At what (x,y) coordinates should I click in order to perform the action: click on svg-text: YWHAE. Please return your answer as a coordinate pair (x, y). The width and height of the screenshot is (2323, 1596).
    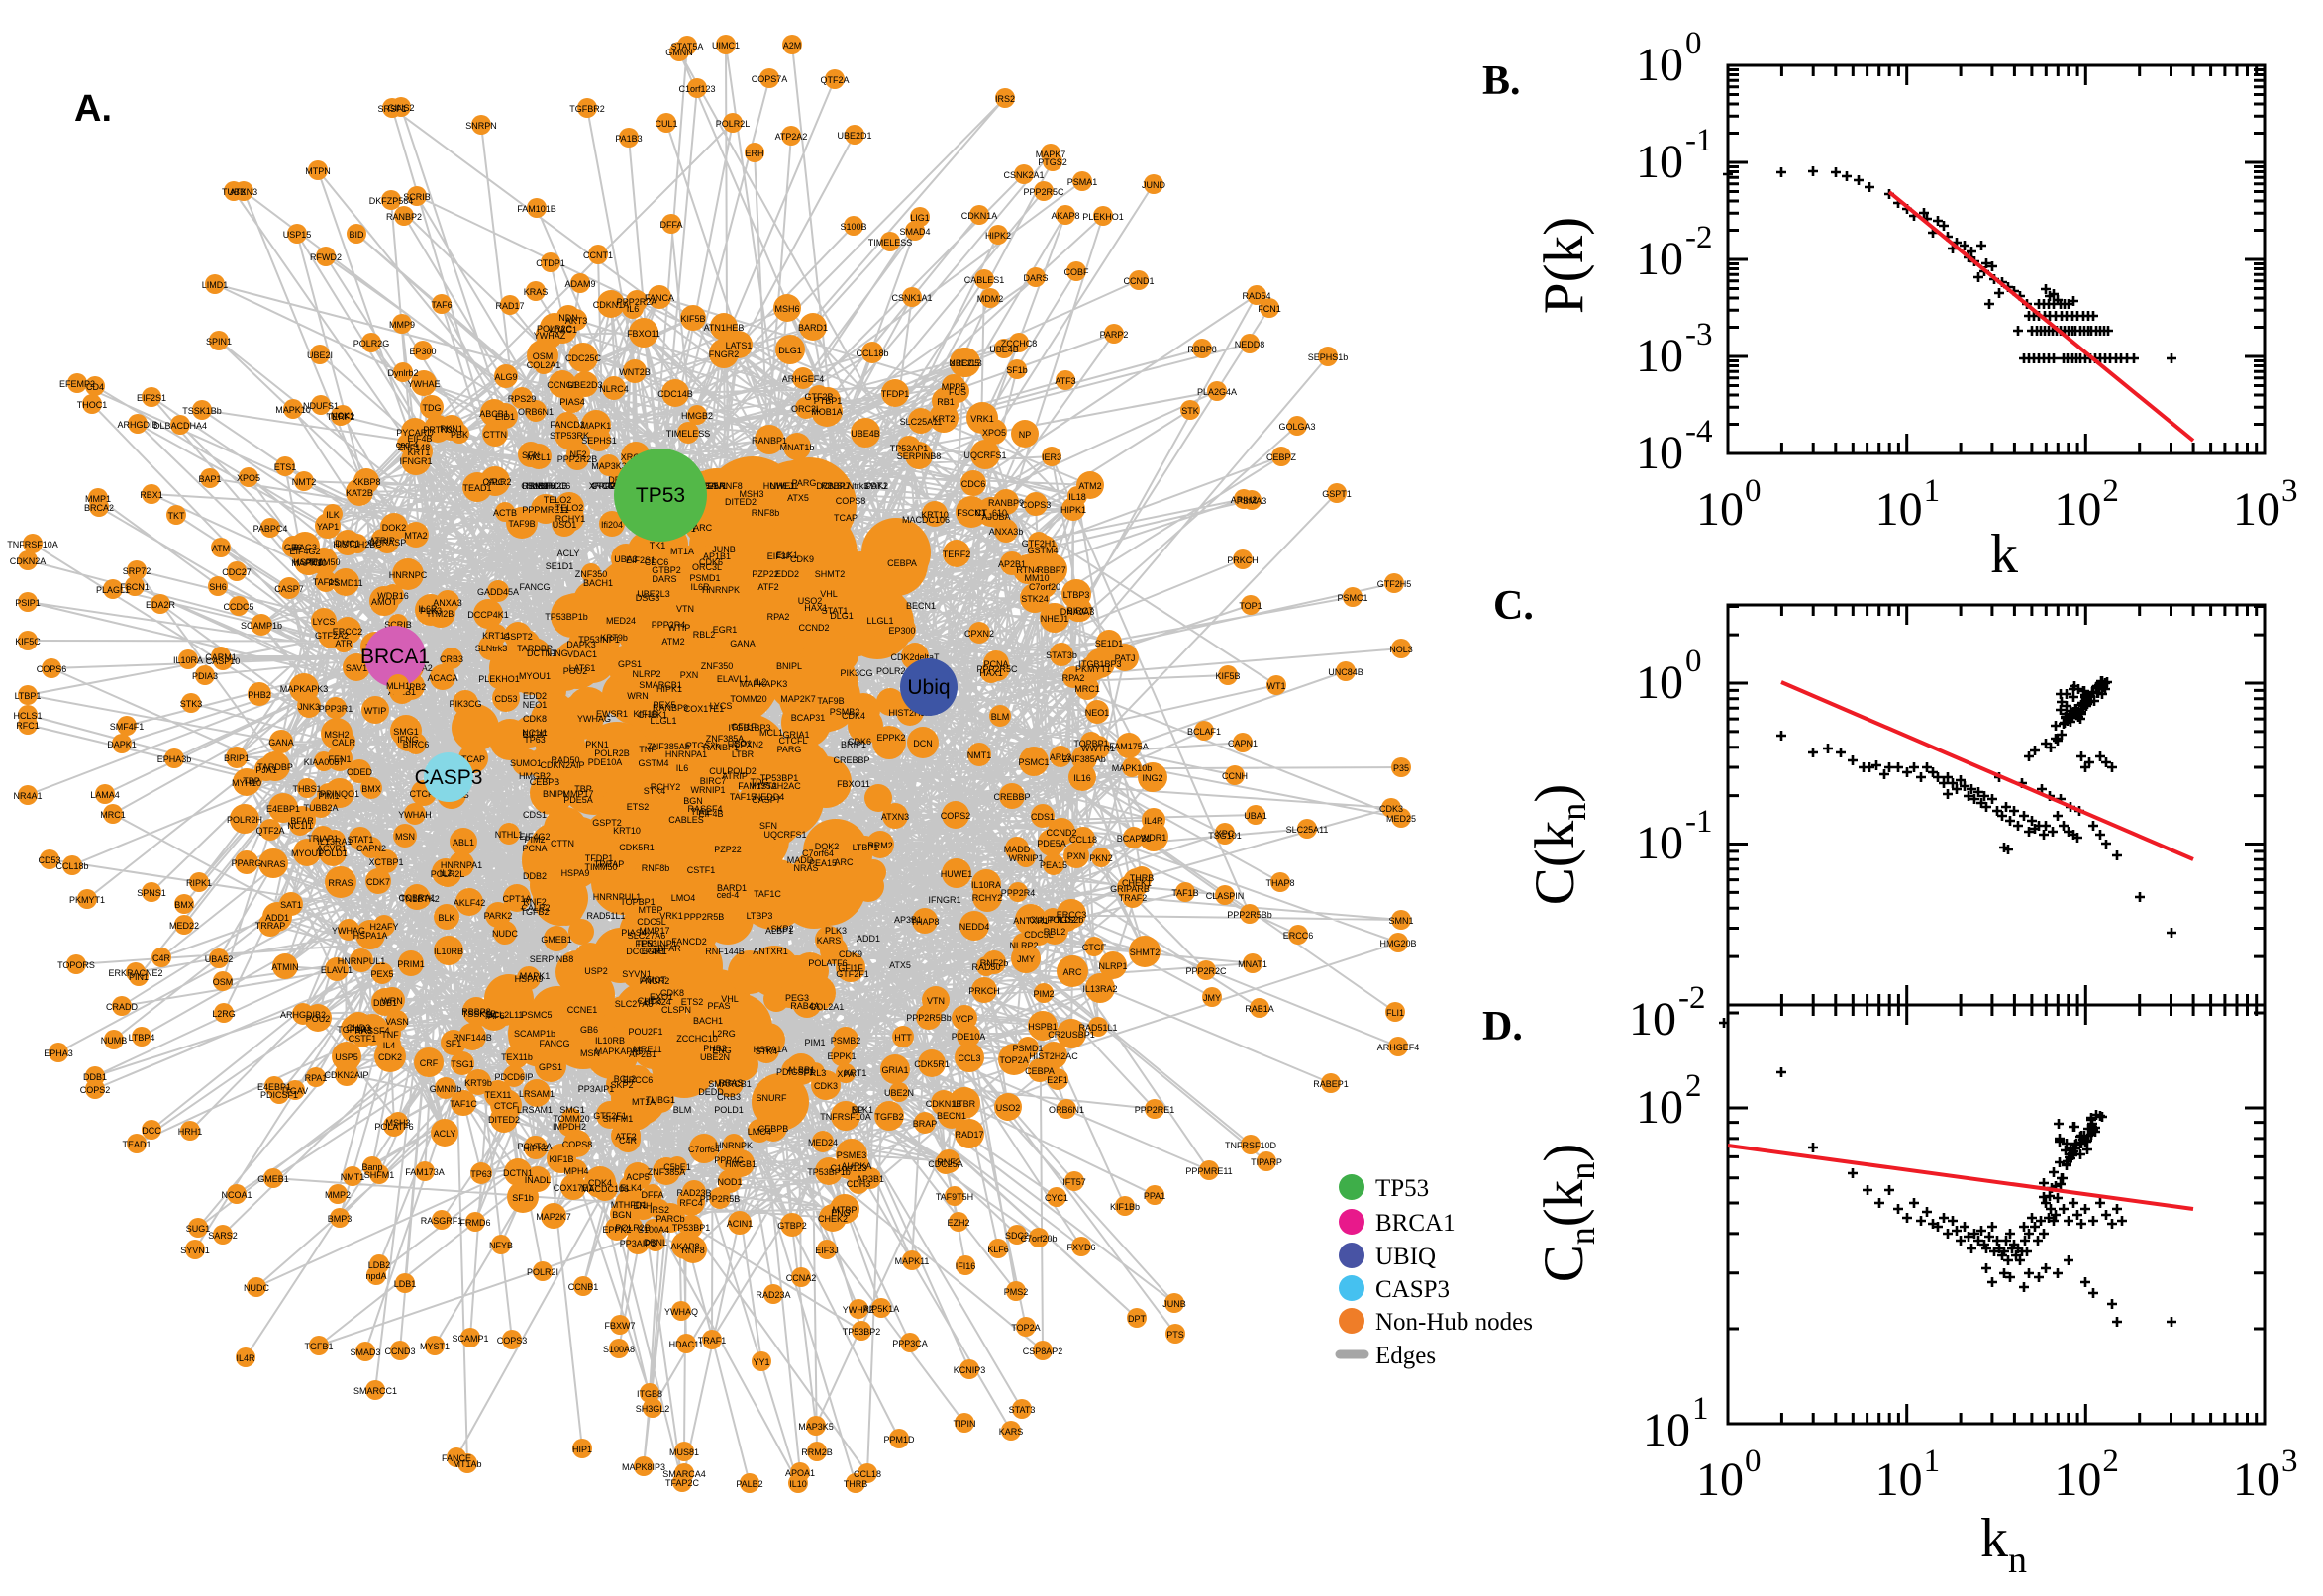
    Looking at the image, I should click on (423, 384).